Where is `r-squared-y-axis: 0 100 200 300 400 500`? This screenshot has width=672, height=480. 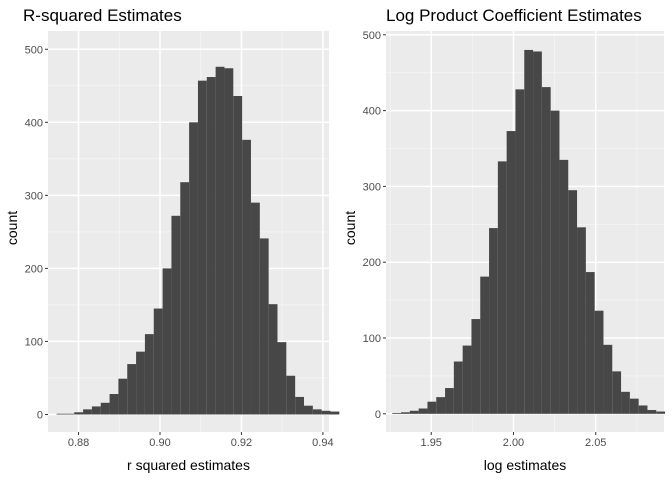
r-squared-y-axis: 0 100 200 300 400 500 is located at coordinates (36, 232).